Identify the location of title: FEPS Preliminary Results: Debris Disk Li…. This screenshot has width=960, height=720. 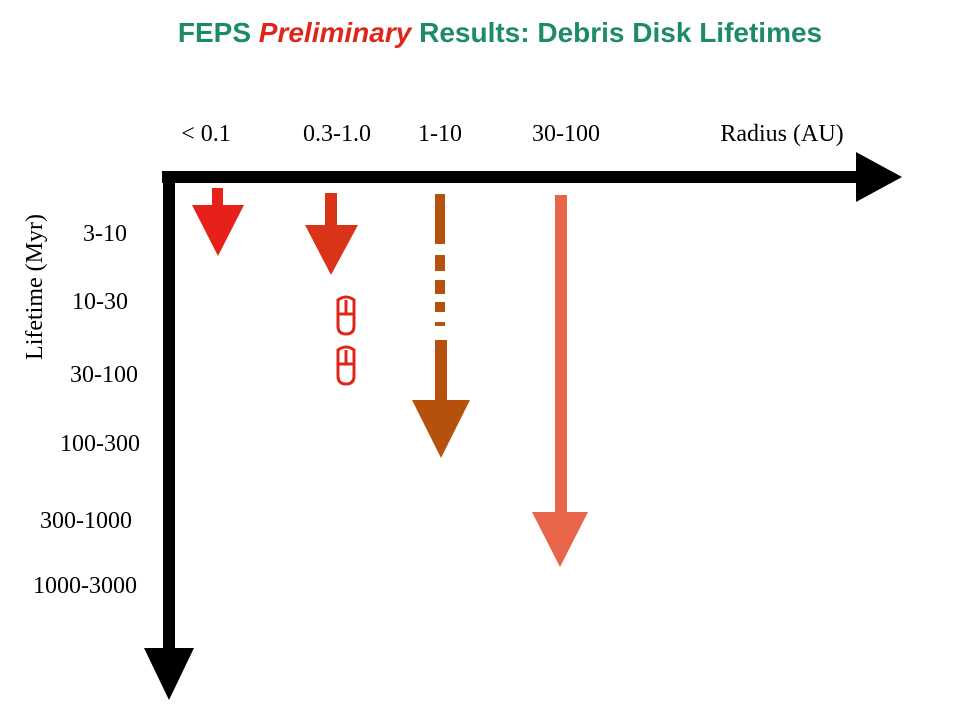
(500, 32).